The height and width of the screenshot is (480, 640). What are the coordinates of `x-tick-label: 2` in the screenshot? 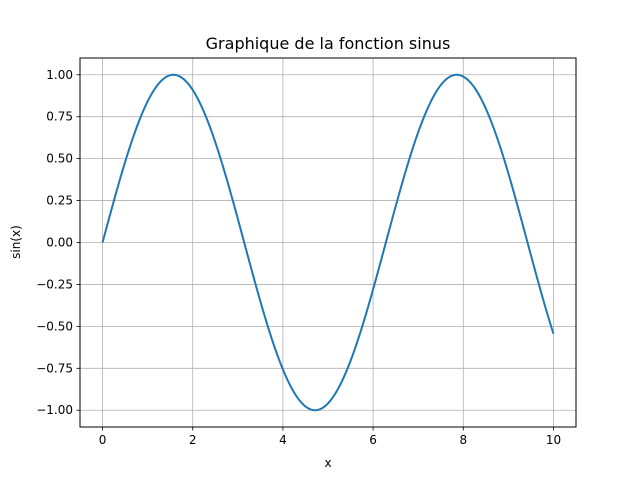 It's located at (193, 440).